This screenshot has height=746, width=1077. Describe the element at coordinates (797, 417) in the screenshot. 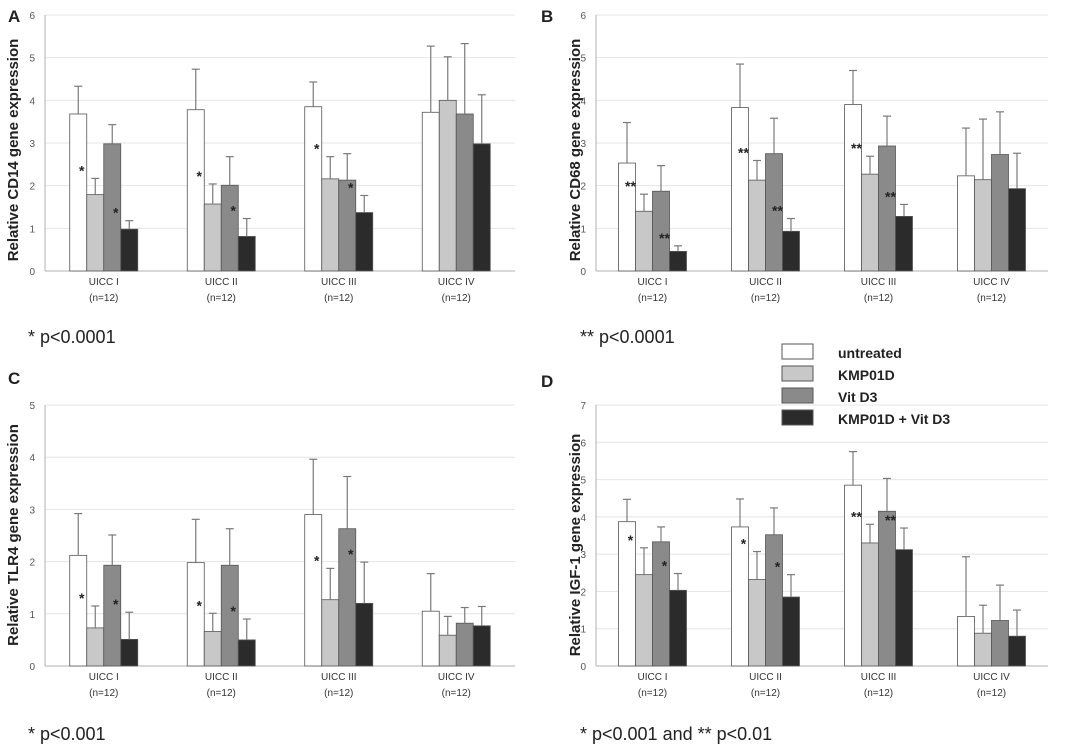

I see `legend-swatch-combo` at that location.